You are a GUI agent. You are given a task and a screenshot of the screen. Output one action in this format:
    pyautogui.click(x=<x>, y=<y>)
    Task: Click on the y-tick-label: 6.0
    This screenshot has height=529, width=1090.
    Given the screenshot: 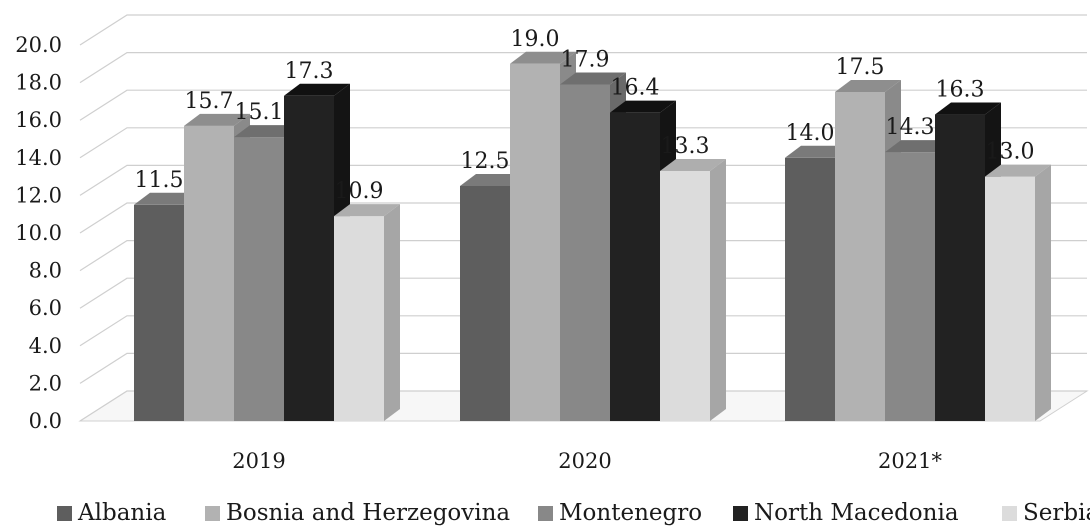 What is the action you would take?
    pyautogui.click(x=45, y=308)
    